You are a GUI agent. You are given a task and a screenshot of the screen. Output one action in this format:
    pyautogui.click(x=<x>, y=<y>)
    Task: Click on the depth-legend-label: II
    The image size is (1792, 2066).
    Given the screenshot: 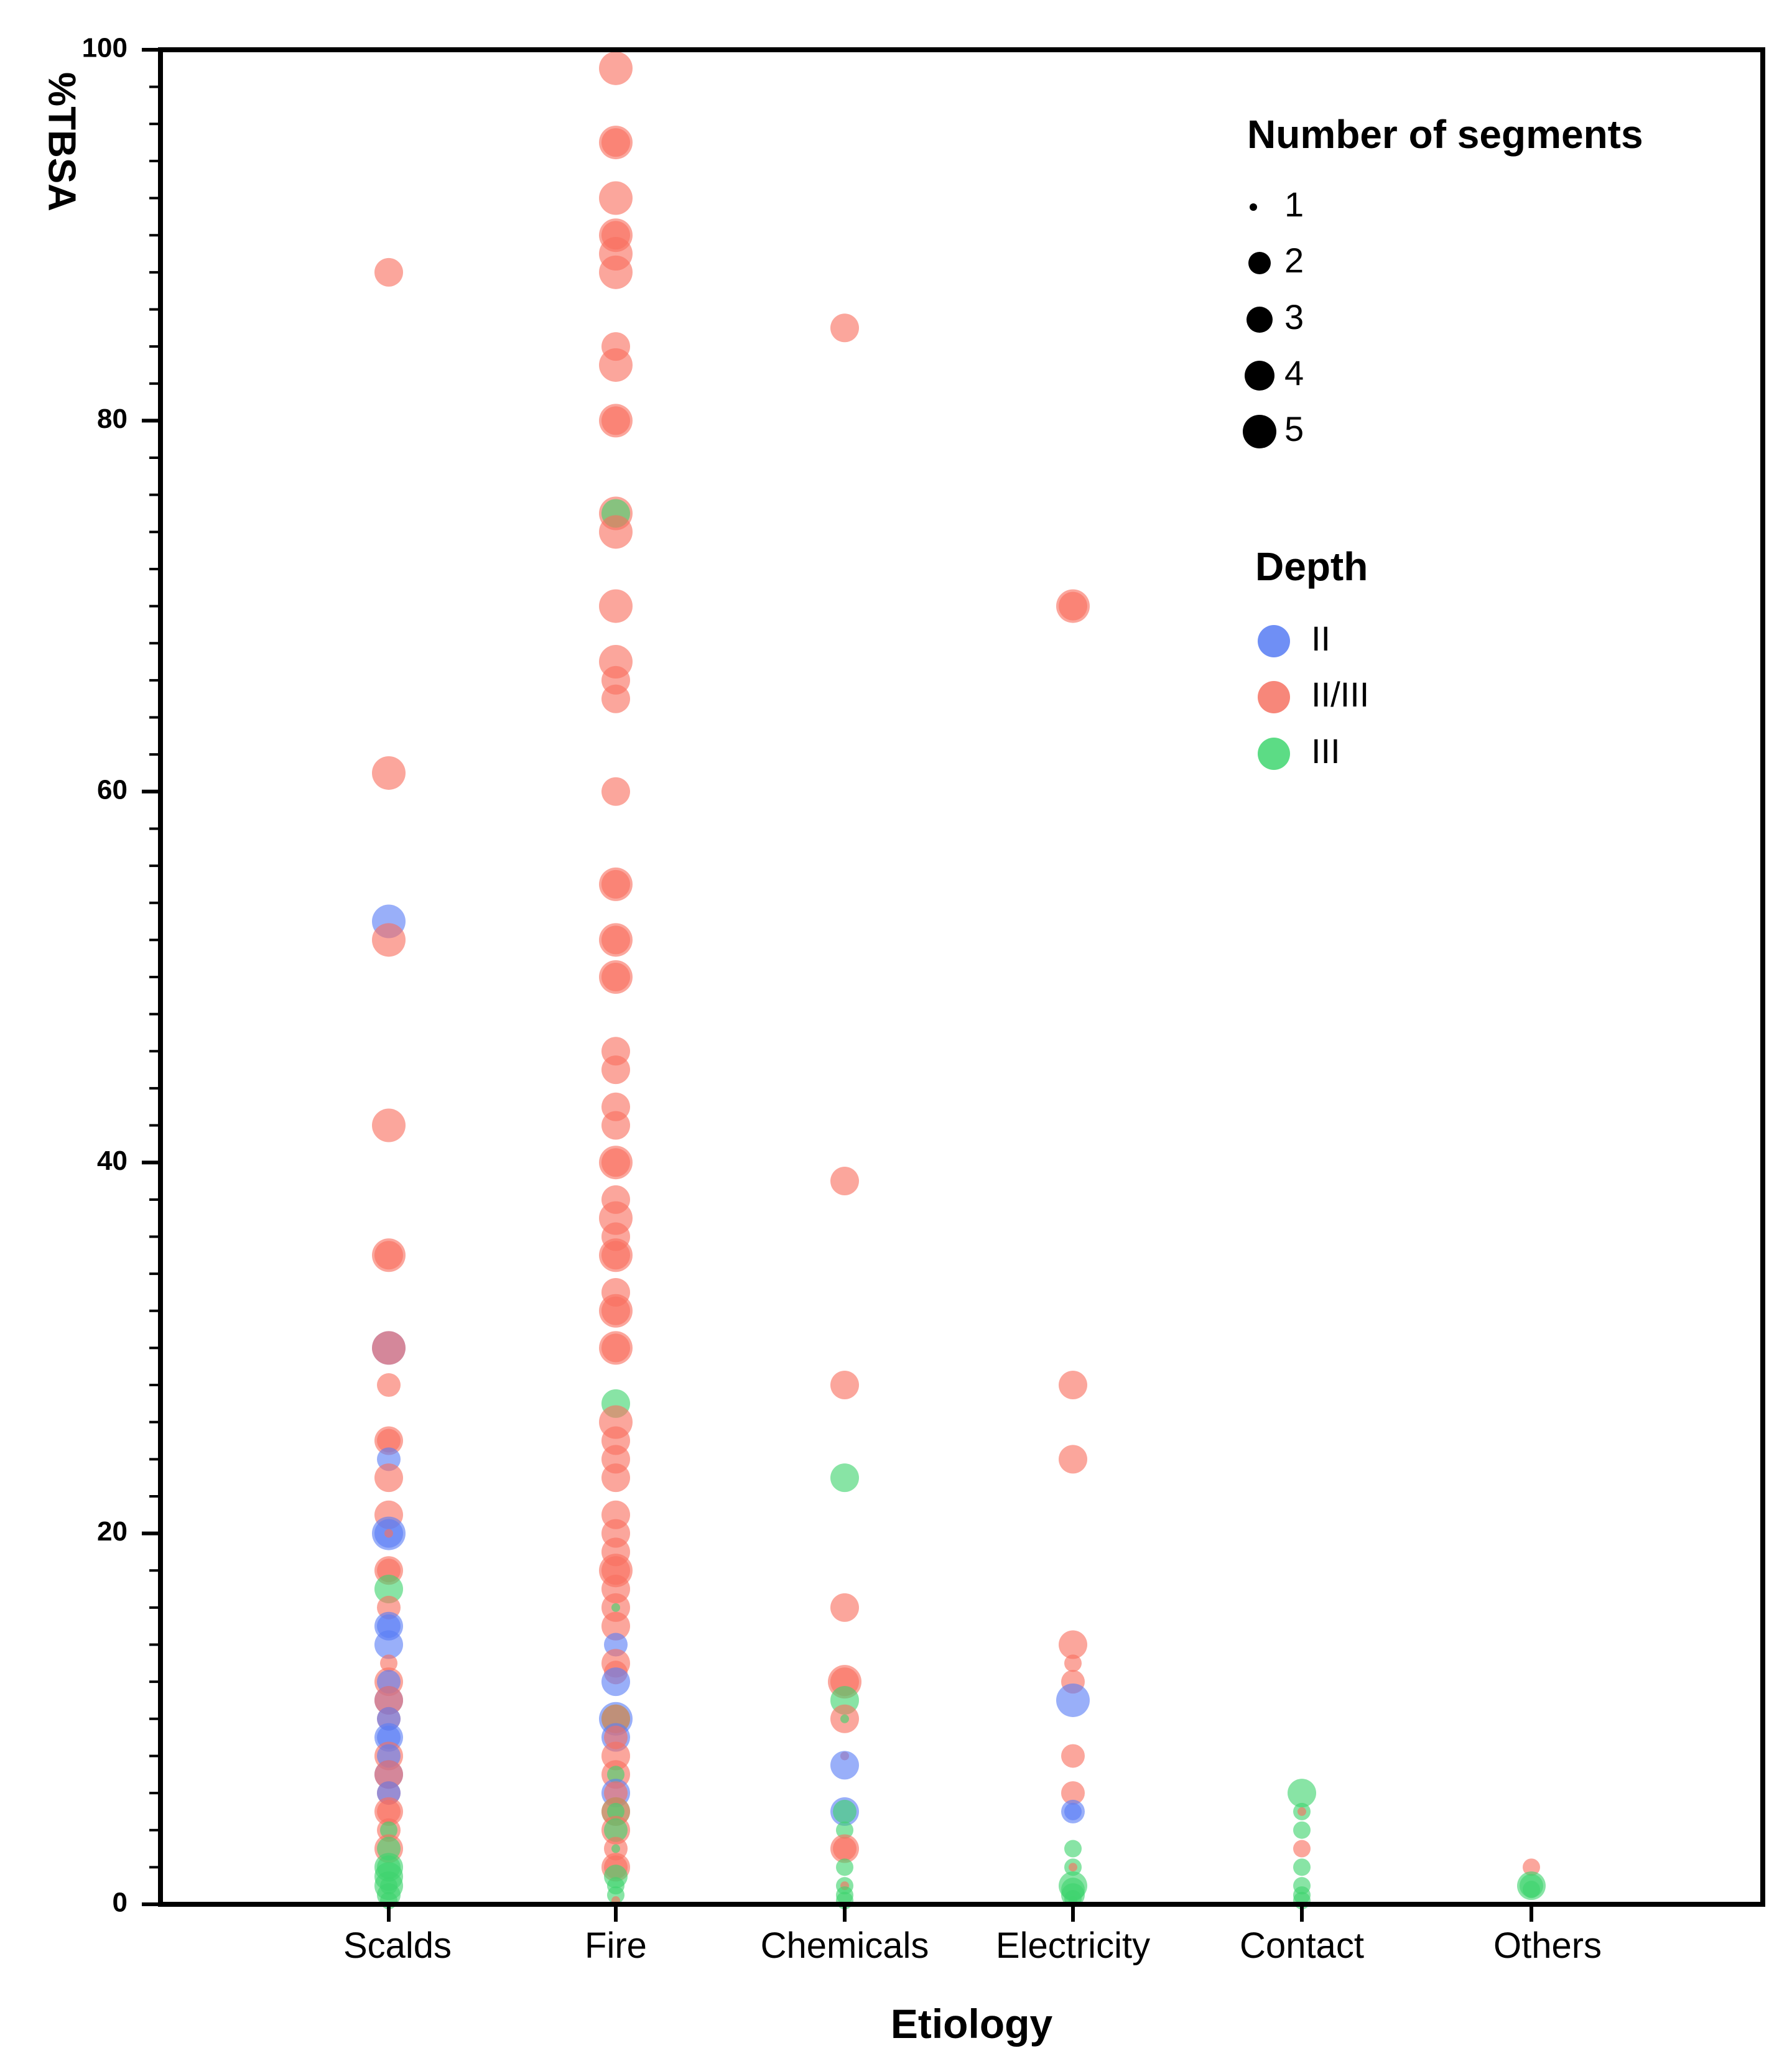 What is the action you would take?
    pyautogui.click(x=1320, y=638)
    